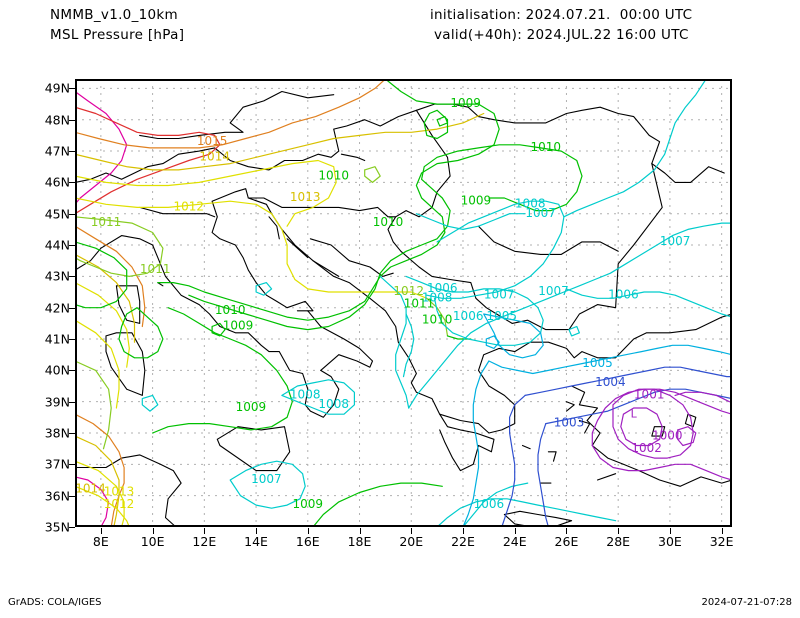  I want to click on y-tick-label: 35N, so click(57, 527).